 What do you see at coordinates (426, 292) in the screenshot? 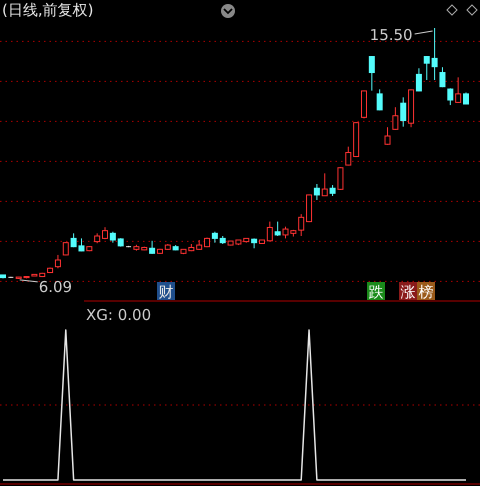
I see `annotation: 榜` at bounding box center [426, 292].